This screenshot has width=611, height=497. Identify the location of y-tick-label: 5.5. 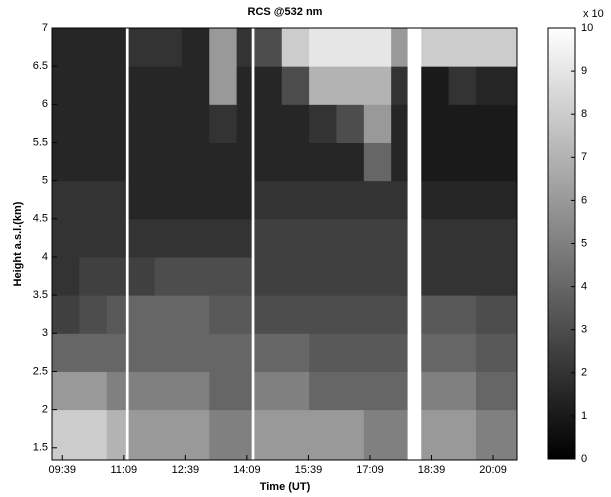
(40, 142).